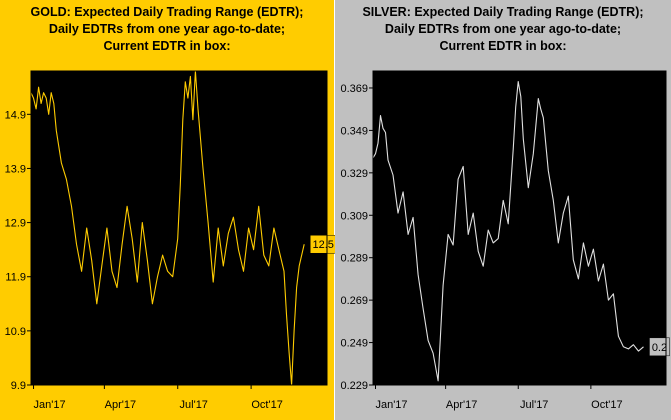 The width and height of the screenshot is (671, 420). What do you see at coordinates (323, 245) in the screenshot?
I see `gold-current-value-label: 12.5` at bounding box center [323, 245].